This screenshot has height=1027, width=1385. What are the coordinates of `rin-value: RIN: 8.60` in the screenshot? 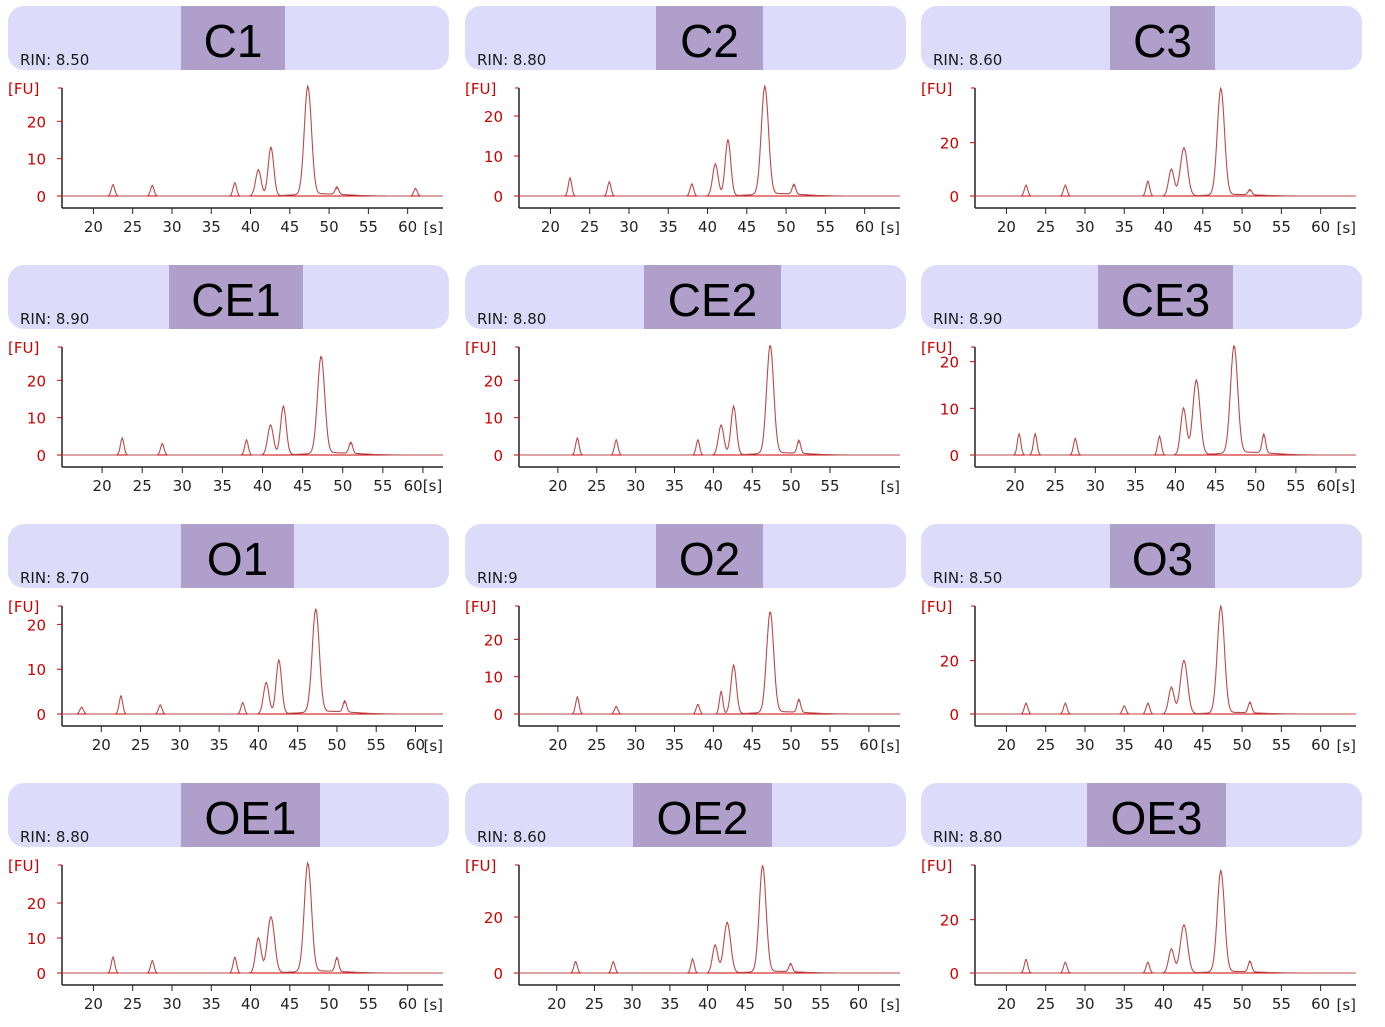 It's located at (968, 60).